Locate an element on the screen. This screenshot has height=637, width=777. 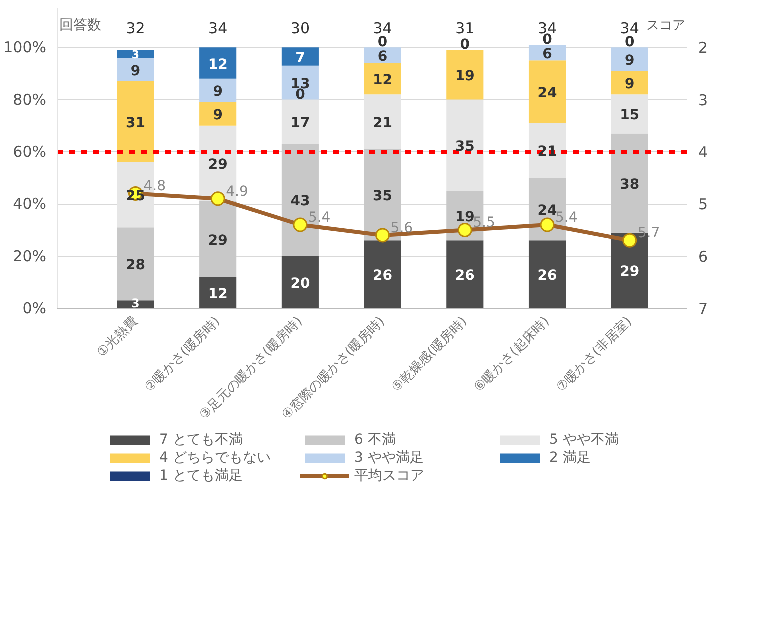
data-label: 38 is located at coordinates (630, 184).